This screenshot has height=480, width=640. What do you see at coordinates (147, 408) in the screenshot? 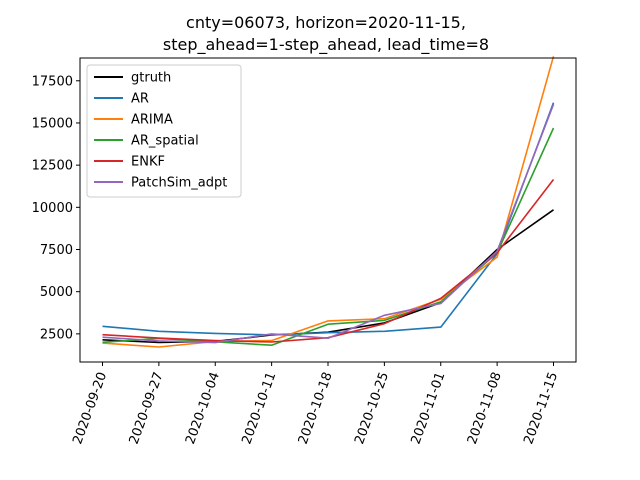
I see `x-tick-label: 2020-09-27` at bounding box center [147, 408].